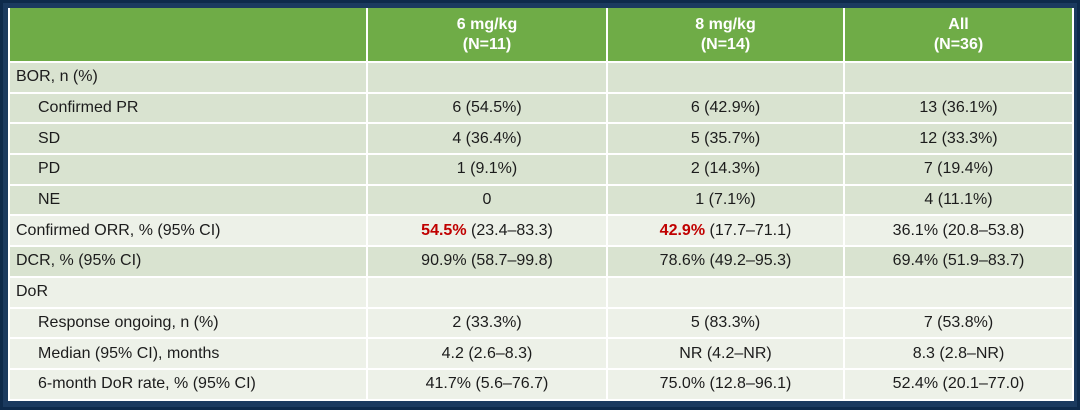  What do you see at coordinates (487, 323) in the screenshot?
I see `data-cell: 2 (33.3%)` at bounding box center [487, 323].